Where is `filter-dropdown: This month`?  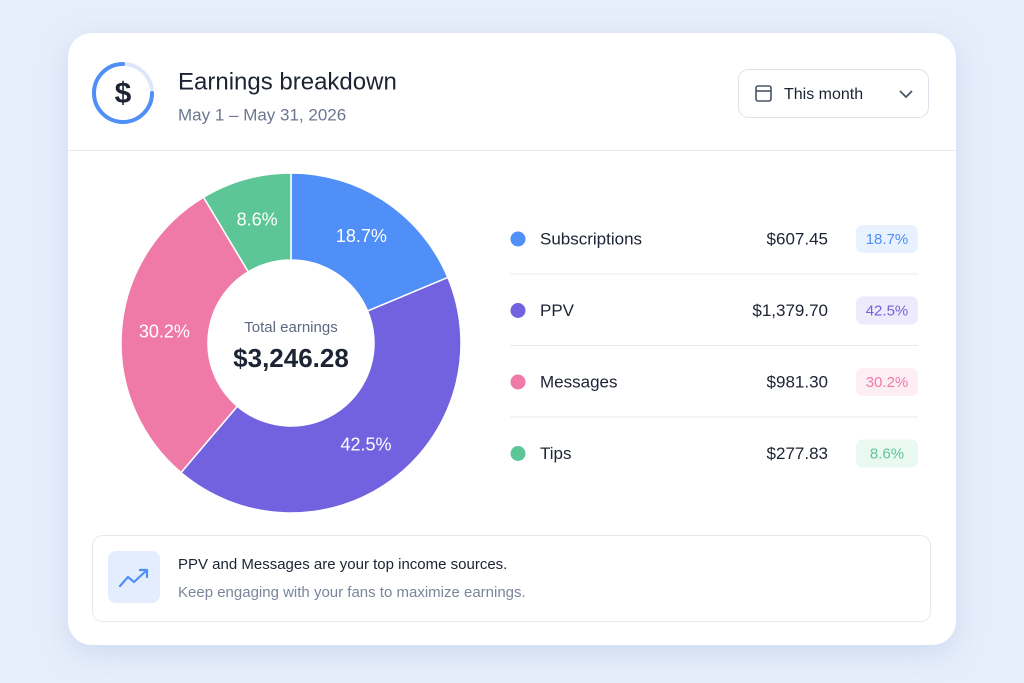
filter-dropdown: This month is located at coordinates (833, 93).